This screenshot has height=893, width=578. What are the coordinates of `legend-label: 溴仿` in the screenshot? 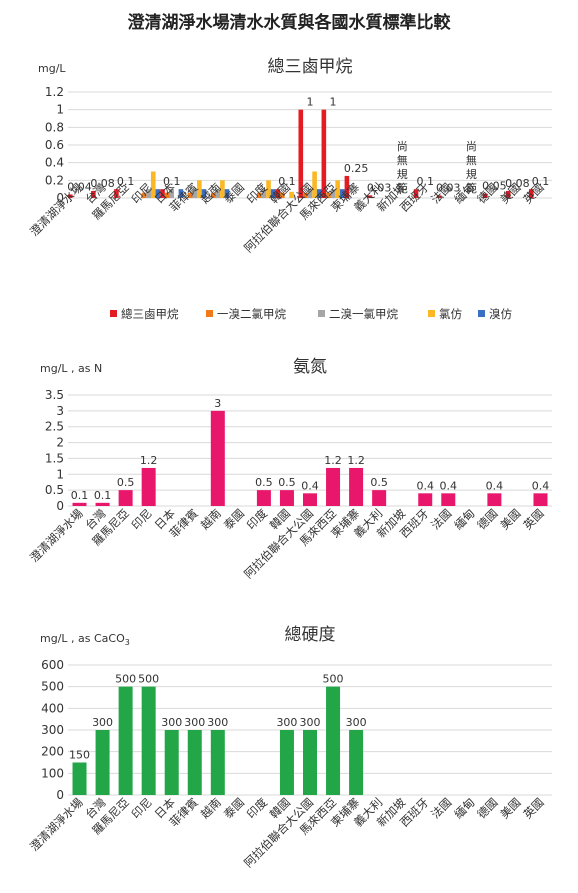 It's located at (500, 314).